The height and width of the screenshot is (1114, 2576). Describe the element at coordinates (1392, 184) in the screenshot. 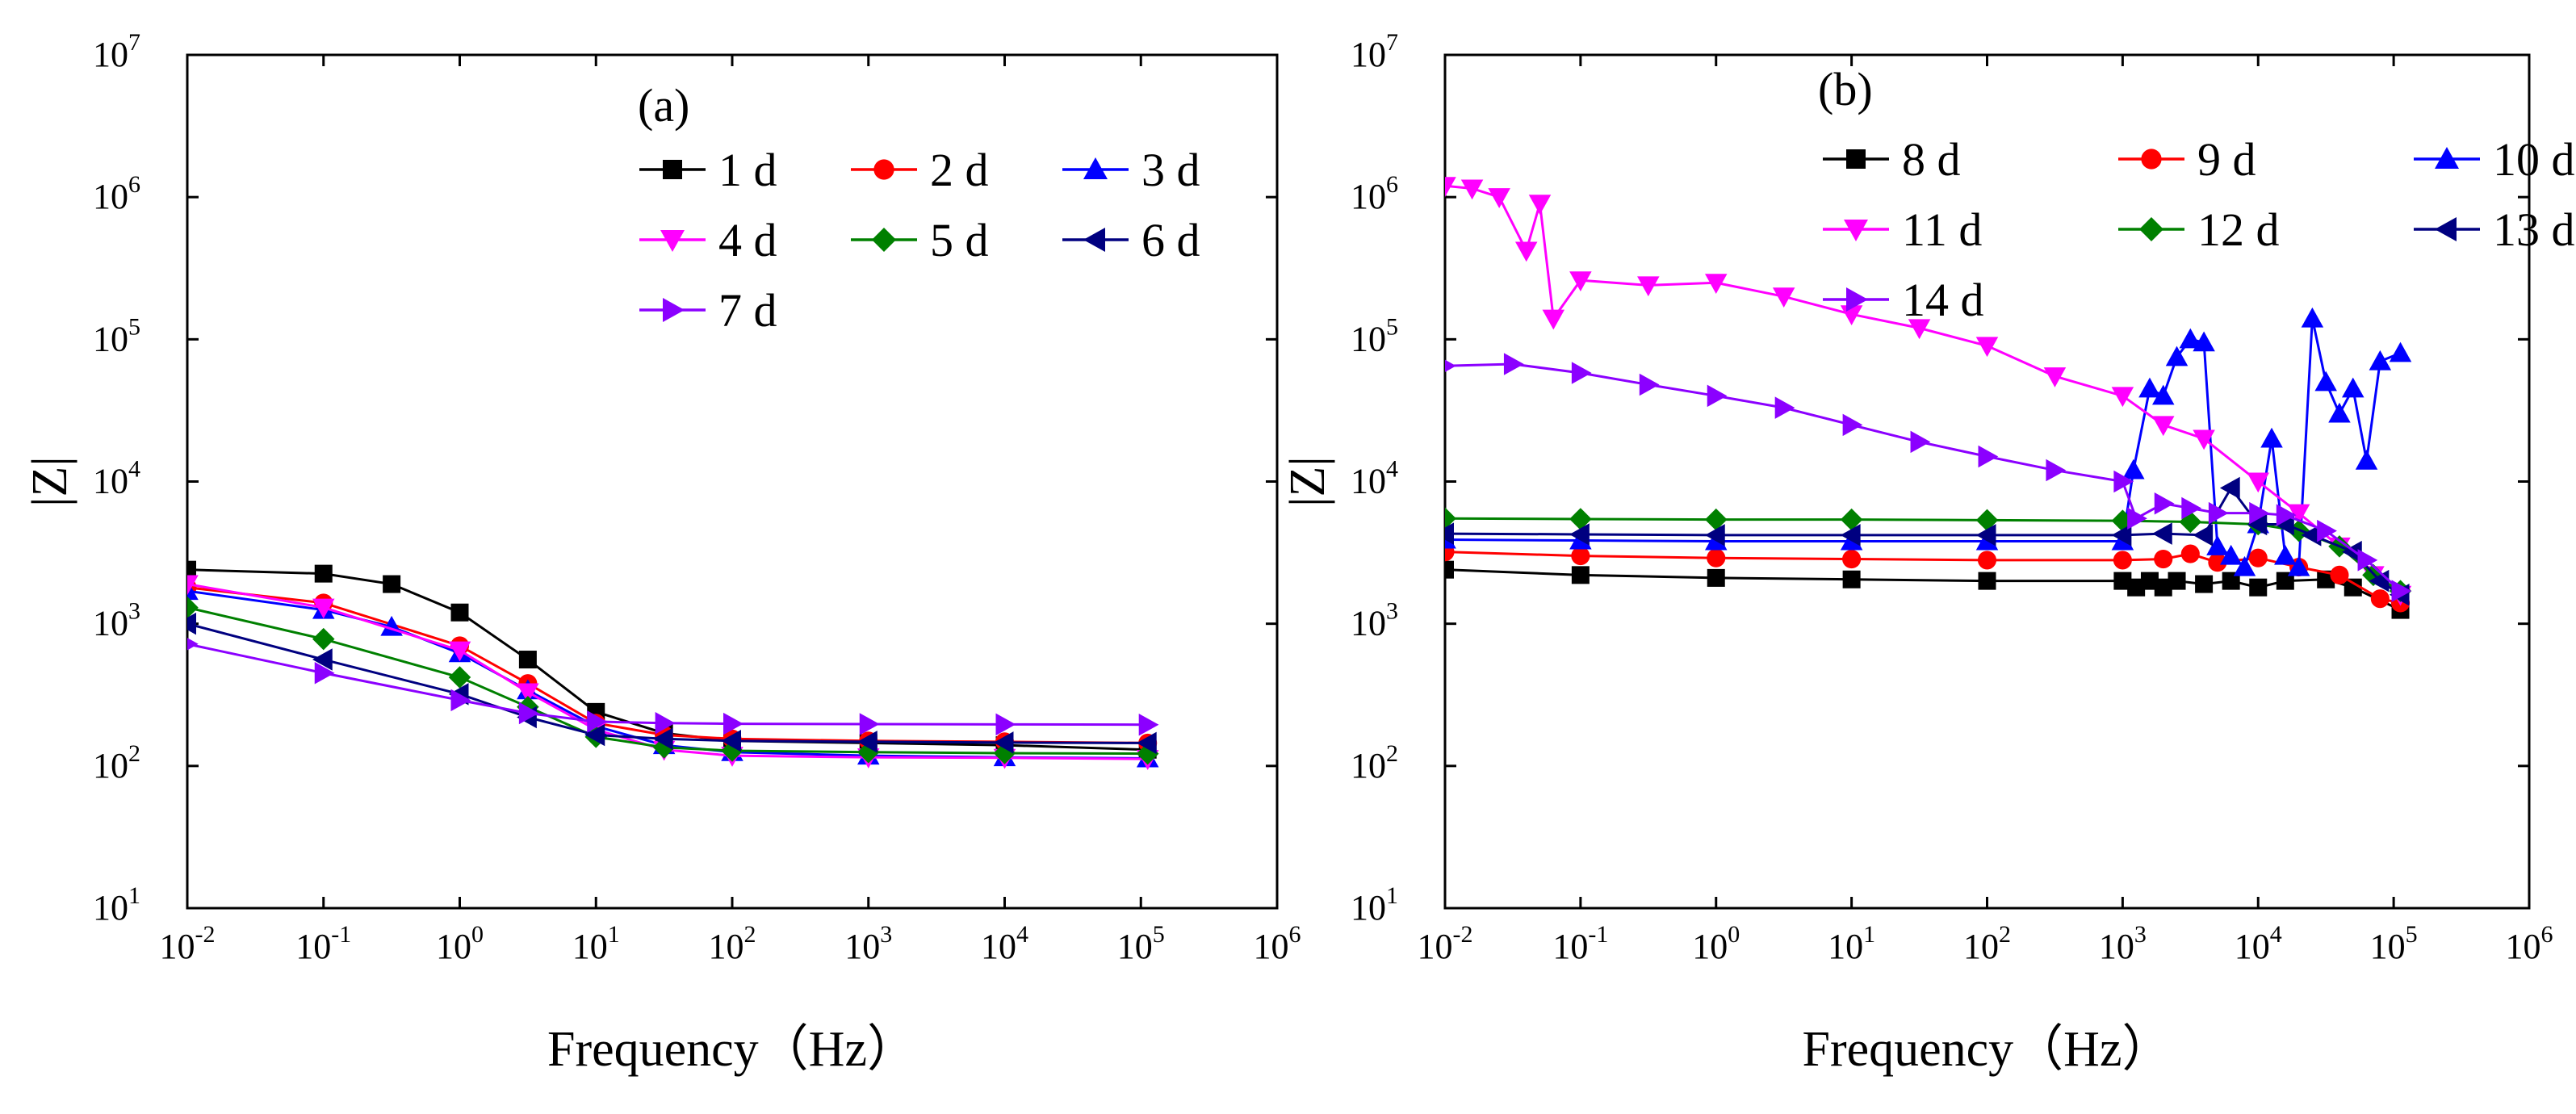

I see `y-tick-exponent: 6` at that location.